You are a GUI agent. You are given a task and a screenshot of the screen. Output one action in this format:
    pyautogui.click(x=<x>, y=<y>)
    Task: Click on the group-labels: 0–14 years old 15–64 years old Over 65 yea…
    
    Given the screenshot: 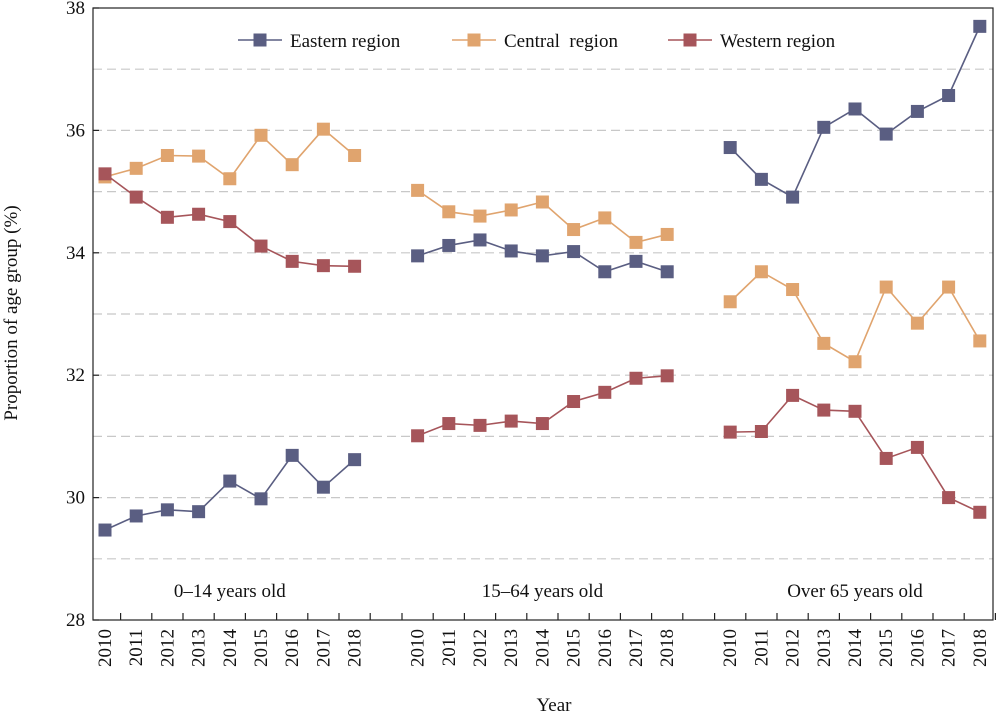 What is the action you would take?
    pyautogui.click(x=548, y=591)
    